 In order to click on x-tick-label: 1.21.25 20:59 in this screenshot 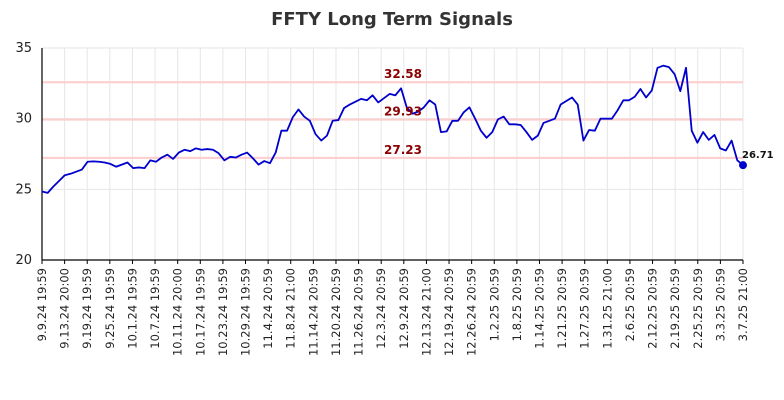, I will do `click(562, 308)`.